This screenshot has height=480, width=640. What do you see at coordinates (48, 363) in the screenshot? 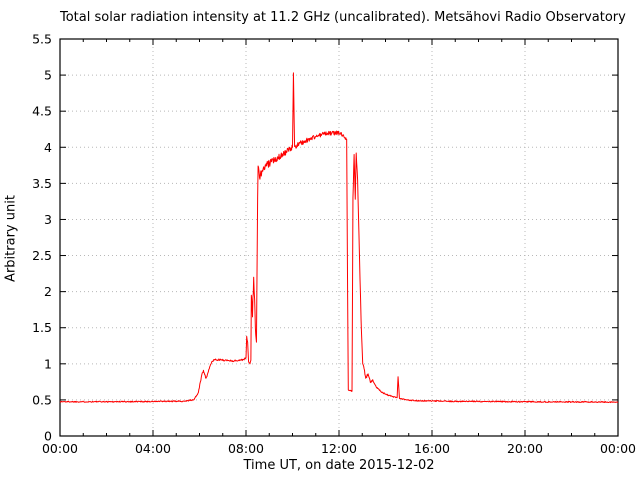
I see `y-tick-label: 1` at bounding box center [48, 363].